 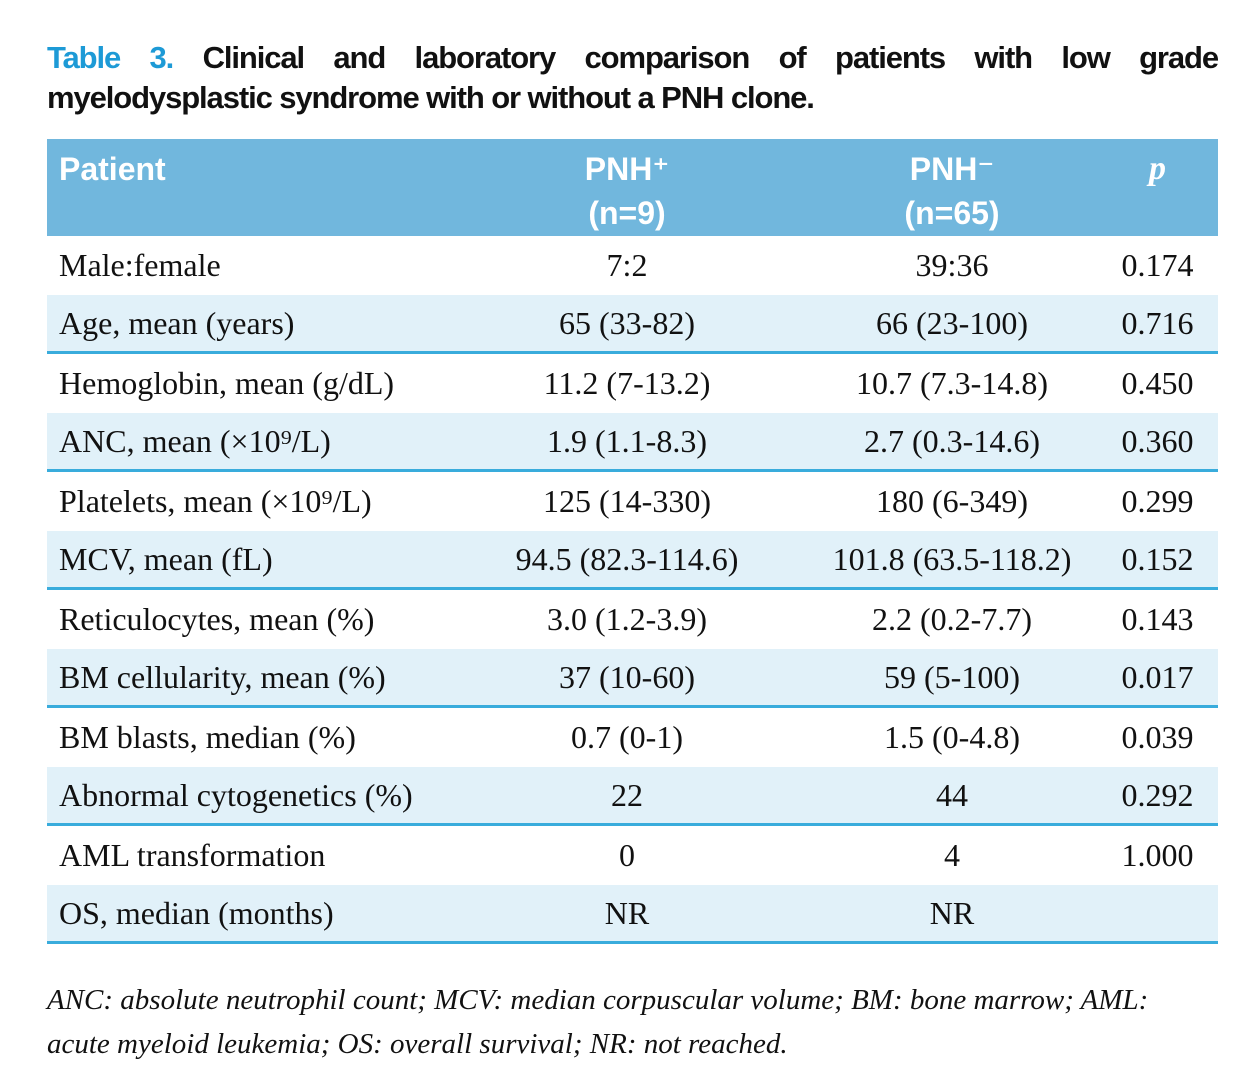 What do you see at coordinates (1157, 383) in the screenshot?
I see `p-value: 0.450` at bounding box center [1157, 383].